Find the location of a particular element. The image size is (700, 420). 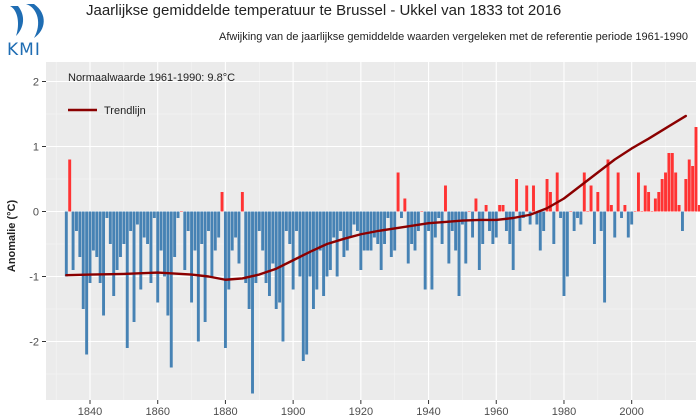

bar-1955 is located at coordinates (479, 240).